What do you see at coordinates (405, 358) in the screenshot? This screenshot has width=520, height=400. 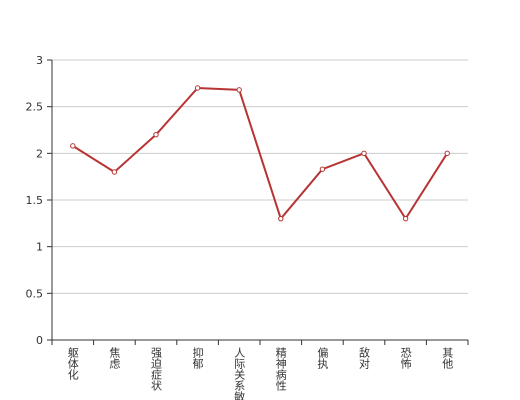 I see `x-tick-label: 恐怖` at bounding box center [405, 358].